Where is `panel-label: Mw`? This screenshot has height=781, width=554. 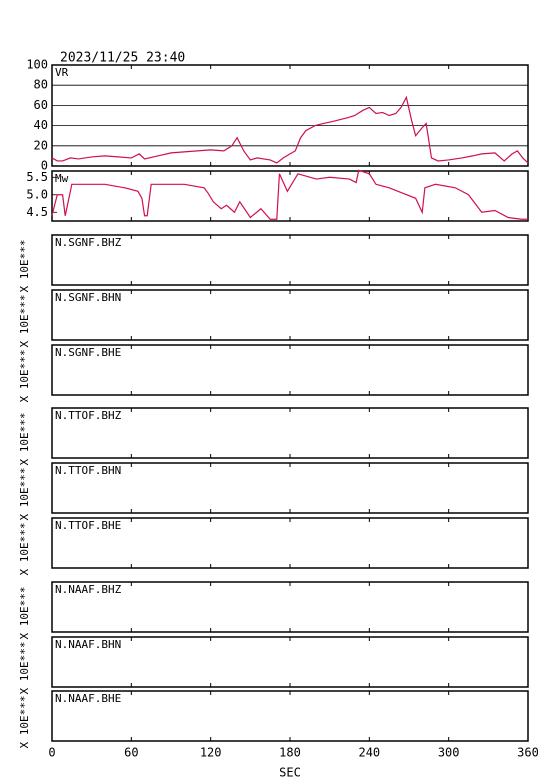
panel-label: Mw is located at coordinates (62, 178).